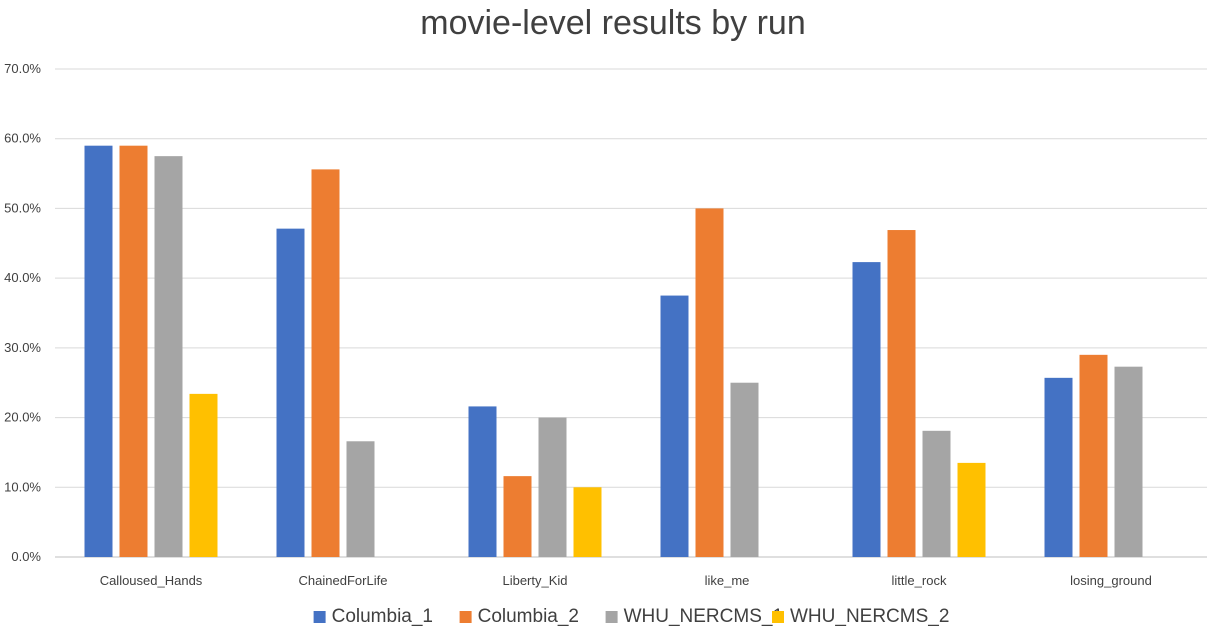 This screenshot has height=639, width=1207. I want to click on bar-whu-nercms-2-liberty-kid, so click(587, 522).